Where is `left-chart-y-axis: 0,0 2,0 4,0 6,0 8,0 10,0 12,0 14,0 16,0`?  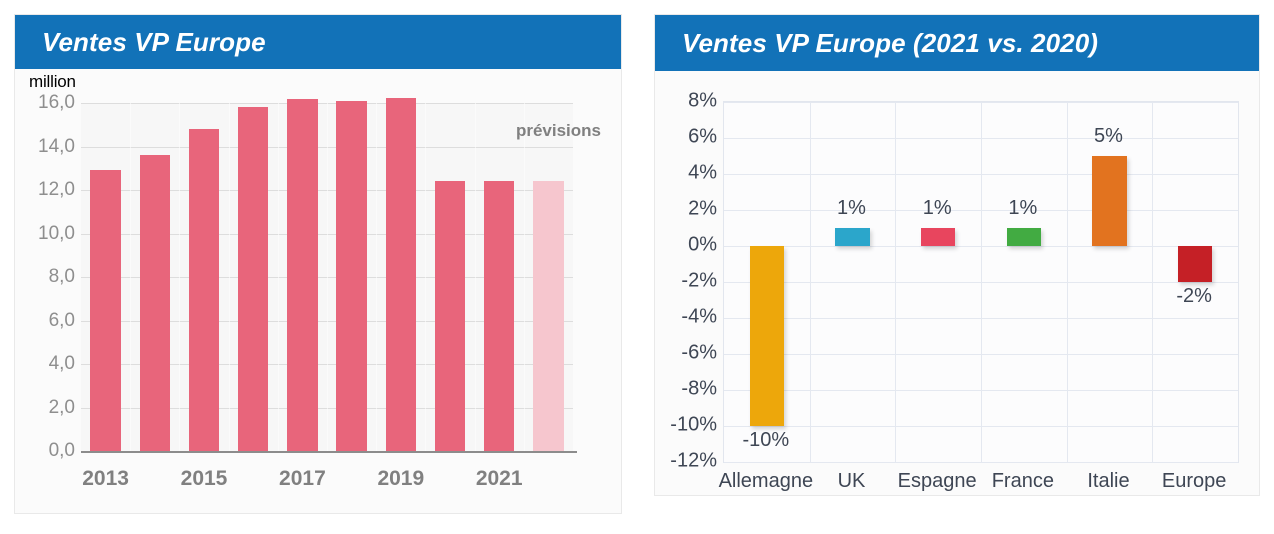 left-chart-y-axis: 0,0 2,0 4,0 6,0 8,0 10,0 12,0 14,0 16,0 is located at coordinates (45, 264).